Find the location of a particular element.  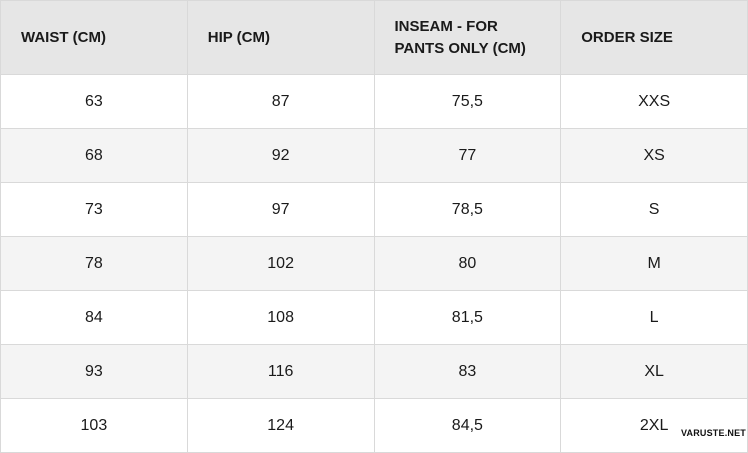

header-waist: WAIST (CM) is located at coordinates (94, 37).